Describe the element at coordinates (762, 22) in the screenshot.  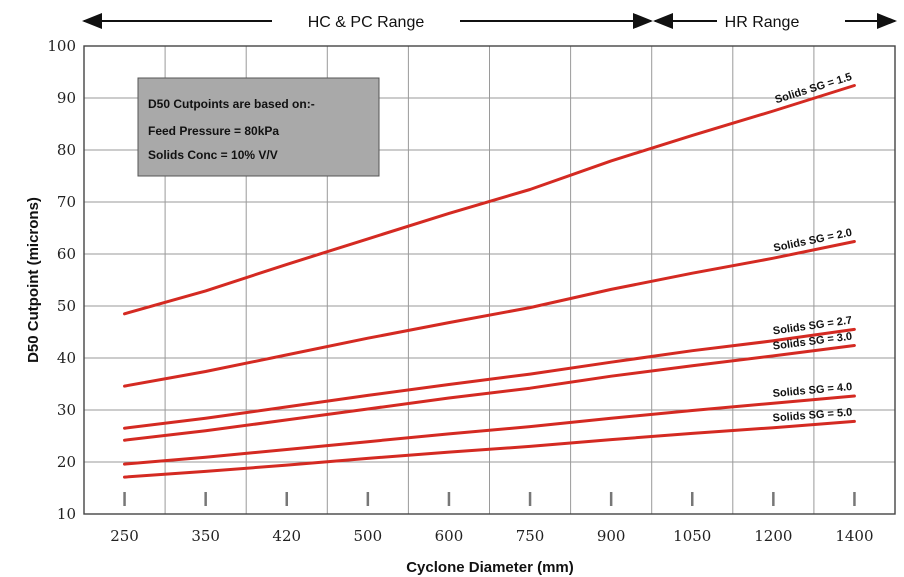
I see `hr-range-label: HR Range` at that location.